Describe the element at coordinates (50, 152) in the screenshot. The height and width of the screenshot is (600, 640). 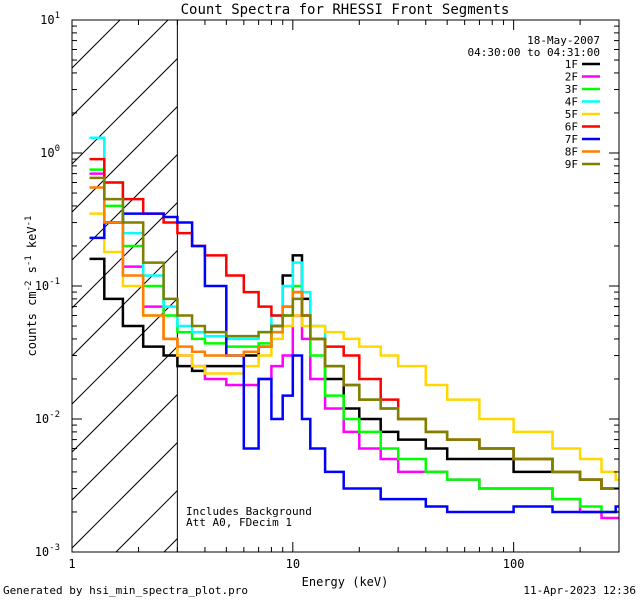
I see `y-tick-label: 10⁰` at that location.